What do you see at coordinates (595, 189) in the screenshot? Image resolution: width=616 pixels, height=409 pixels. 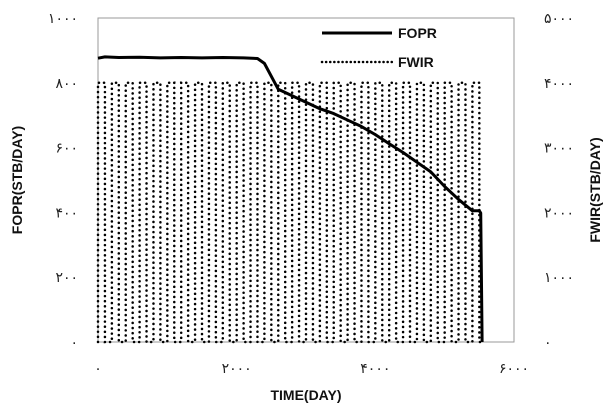 I see `y-right-axis-title: FWIR(STB/DAY)` at bounding box center [595, 189].